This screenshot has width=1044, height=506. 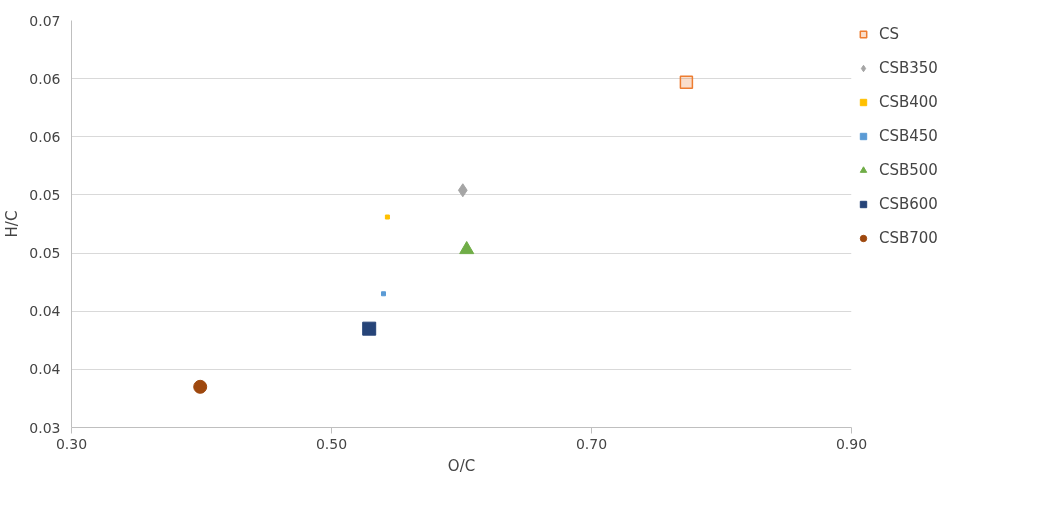 I want to click on x-tick-label: 0.90, so click(x=851, y=443).